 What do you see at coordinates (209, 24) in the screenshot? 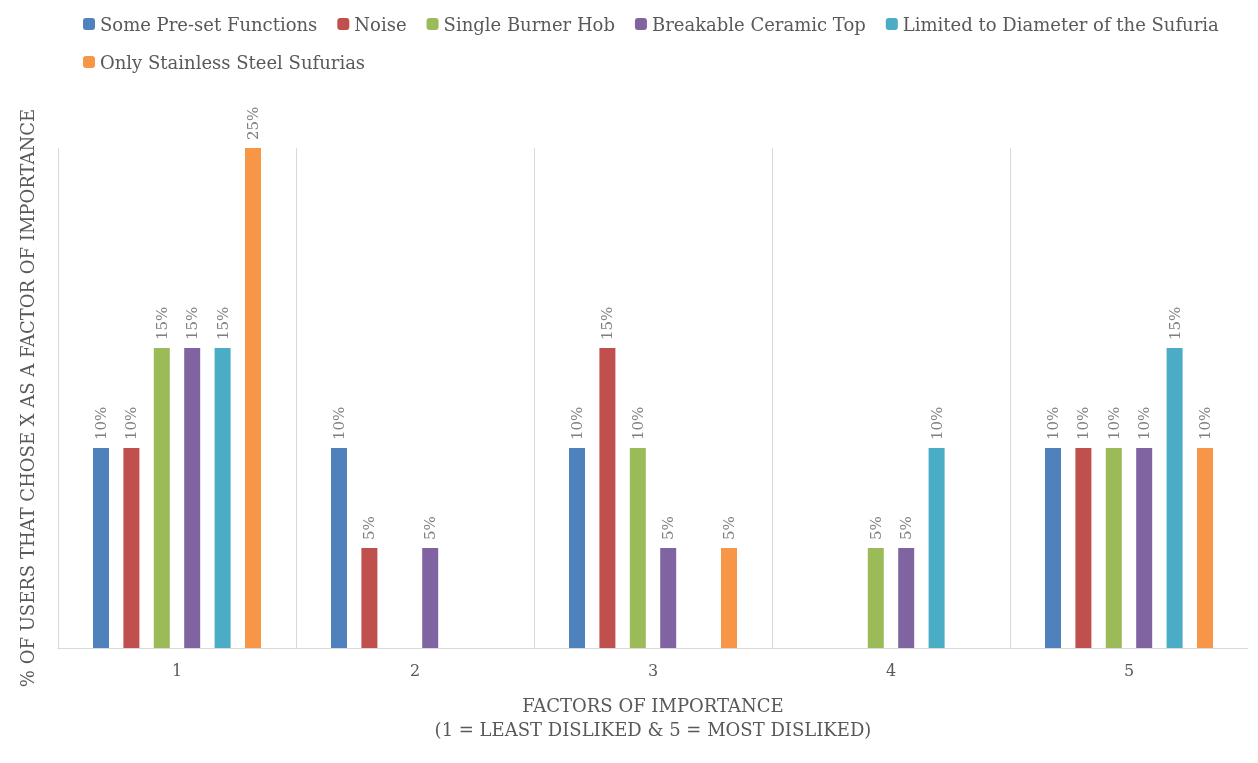
I see `legend-label: Some Pre-set Functions` at bounding box center [209, 24].